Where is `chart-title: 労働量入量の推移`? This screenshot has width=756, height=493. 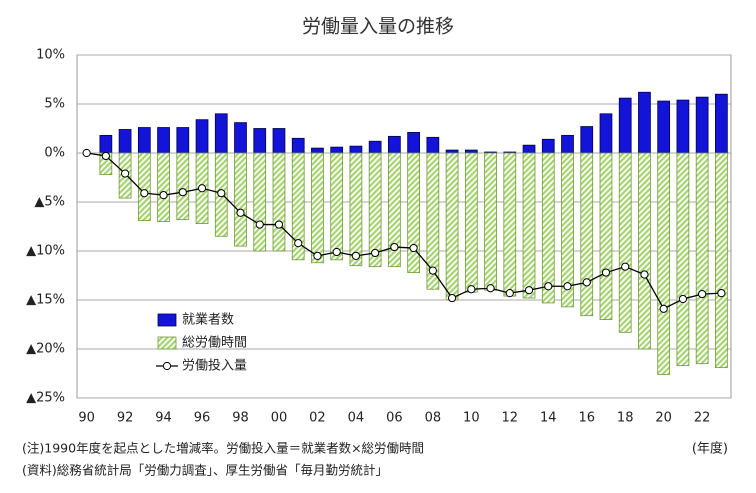 chart-title: 労働量入量の推移 is located at coordinates (378, 27).